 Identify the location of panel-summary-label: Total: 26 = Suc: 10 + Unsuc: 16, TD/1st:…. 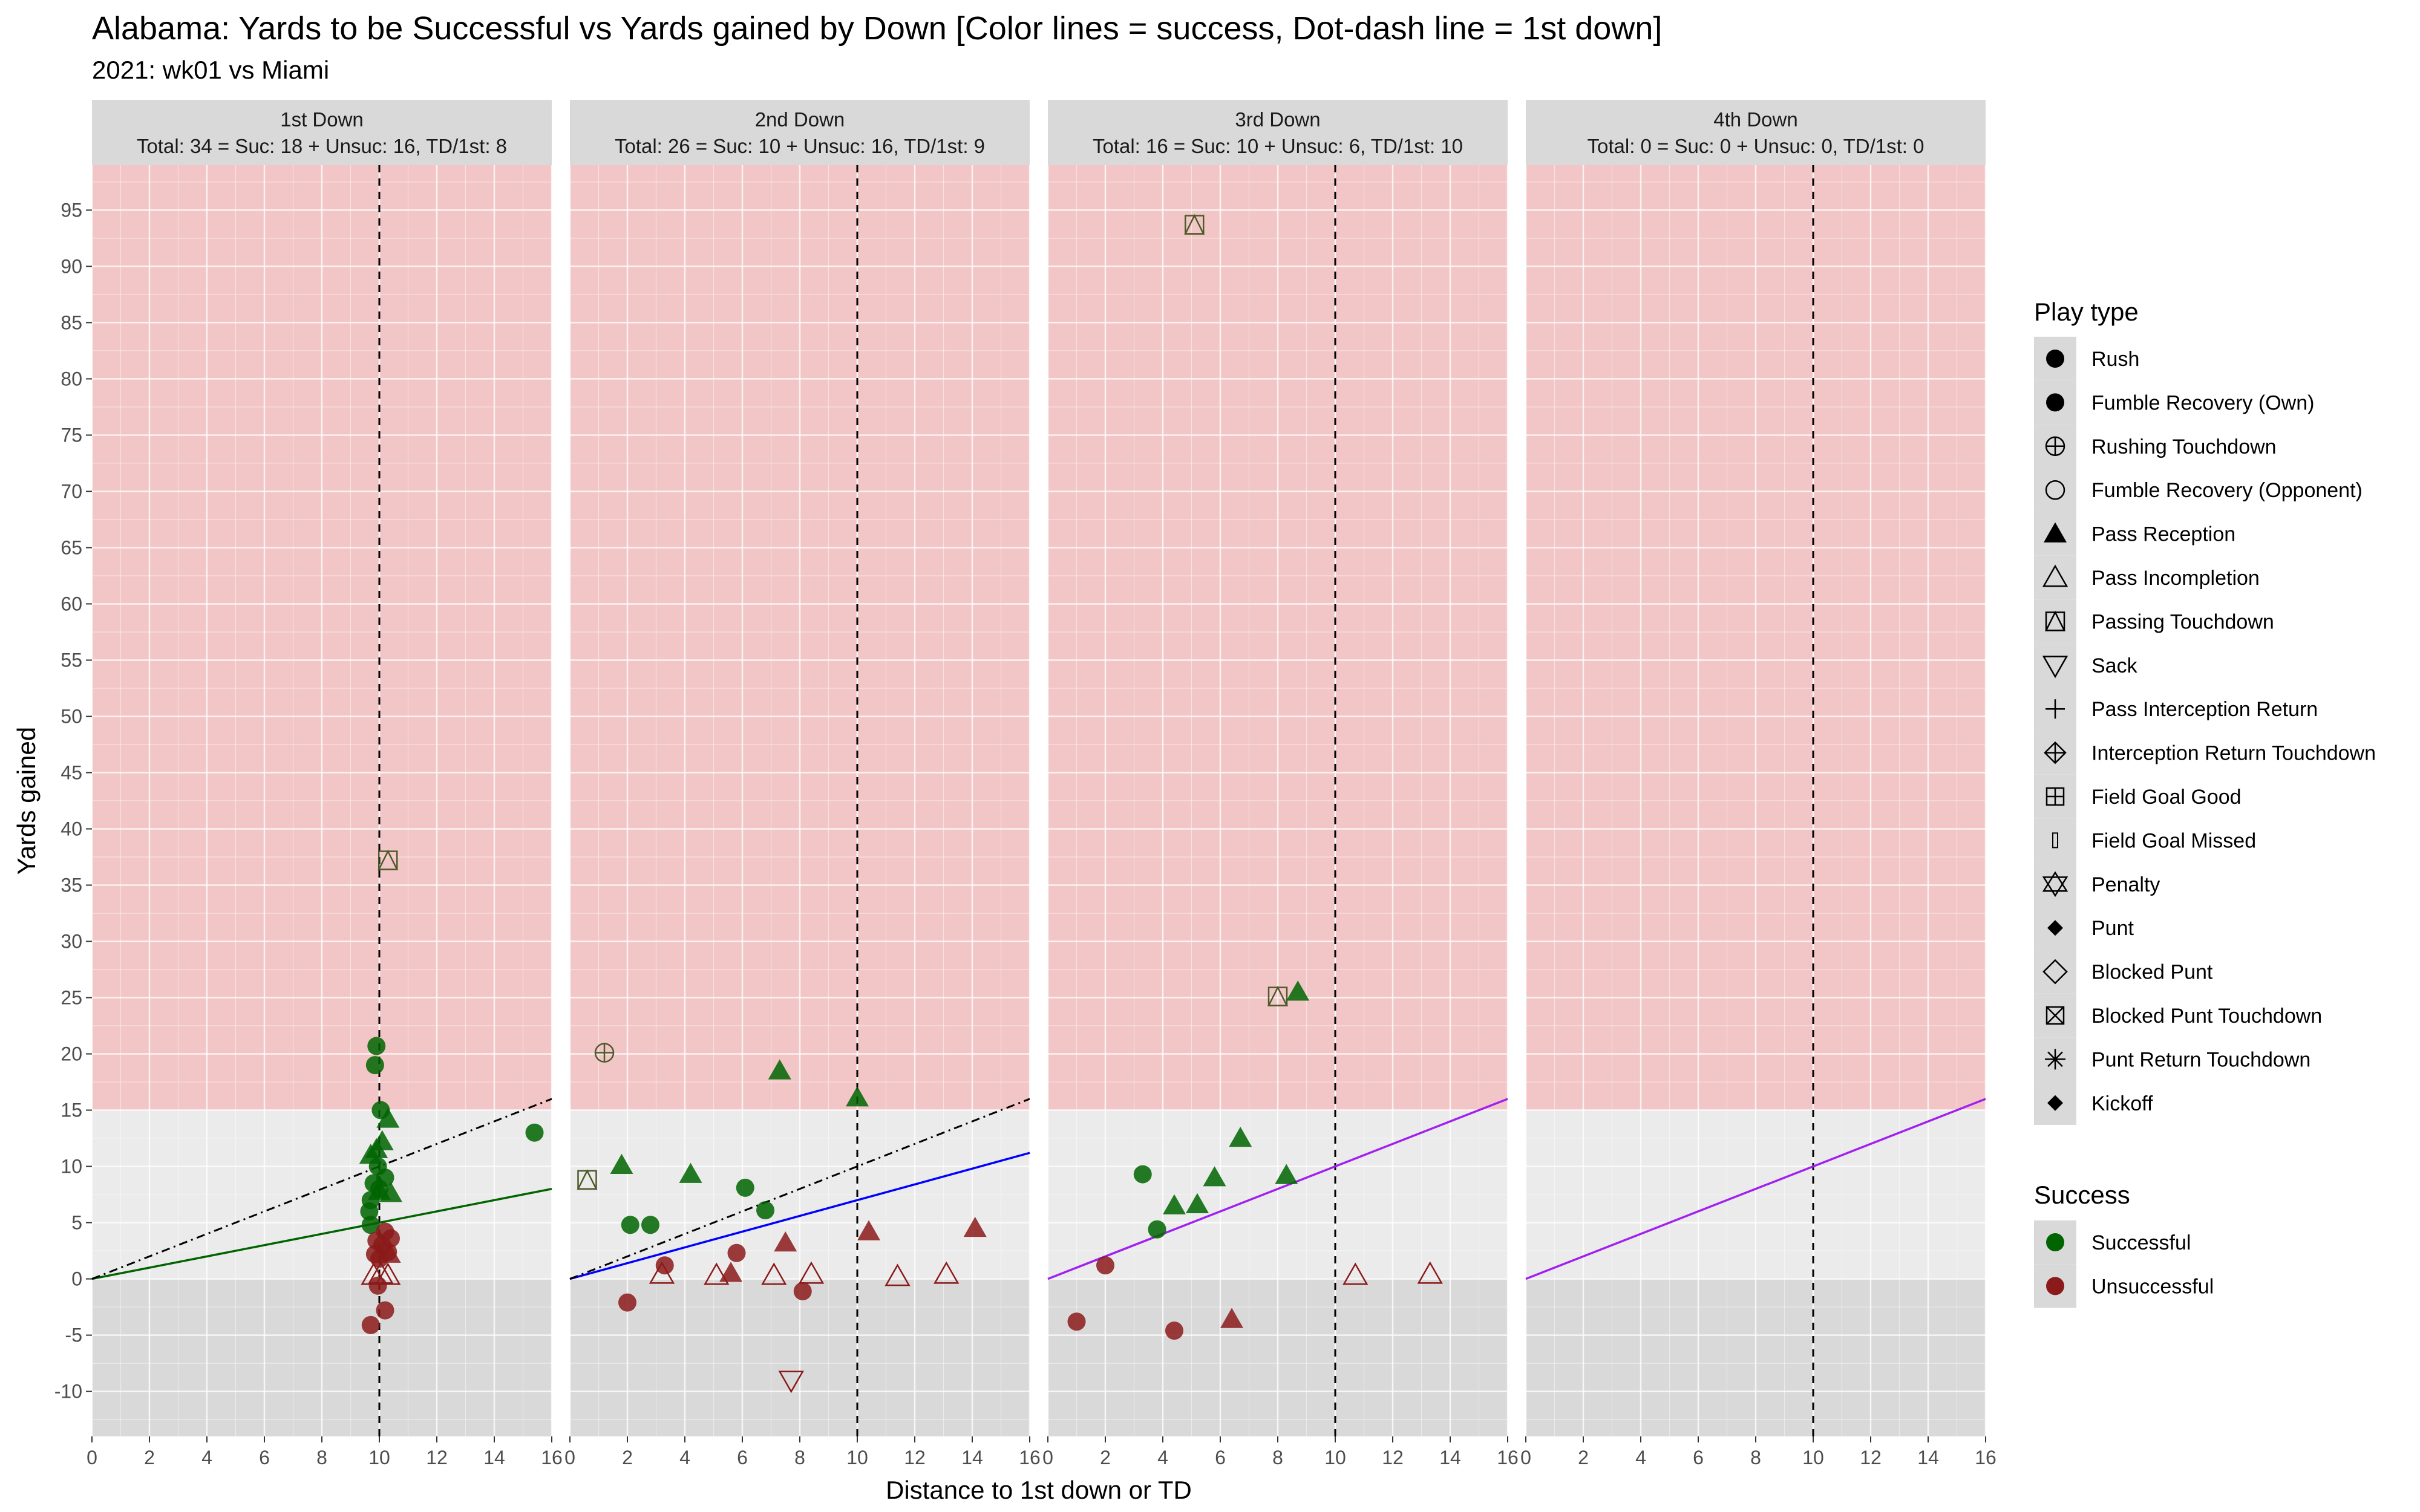
(800, 146).